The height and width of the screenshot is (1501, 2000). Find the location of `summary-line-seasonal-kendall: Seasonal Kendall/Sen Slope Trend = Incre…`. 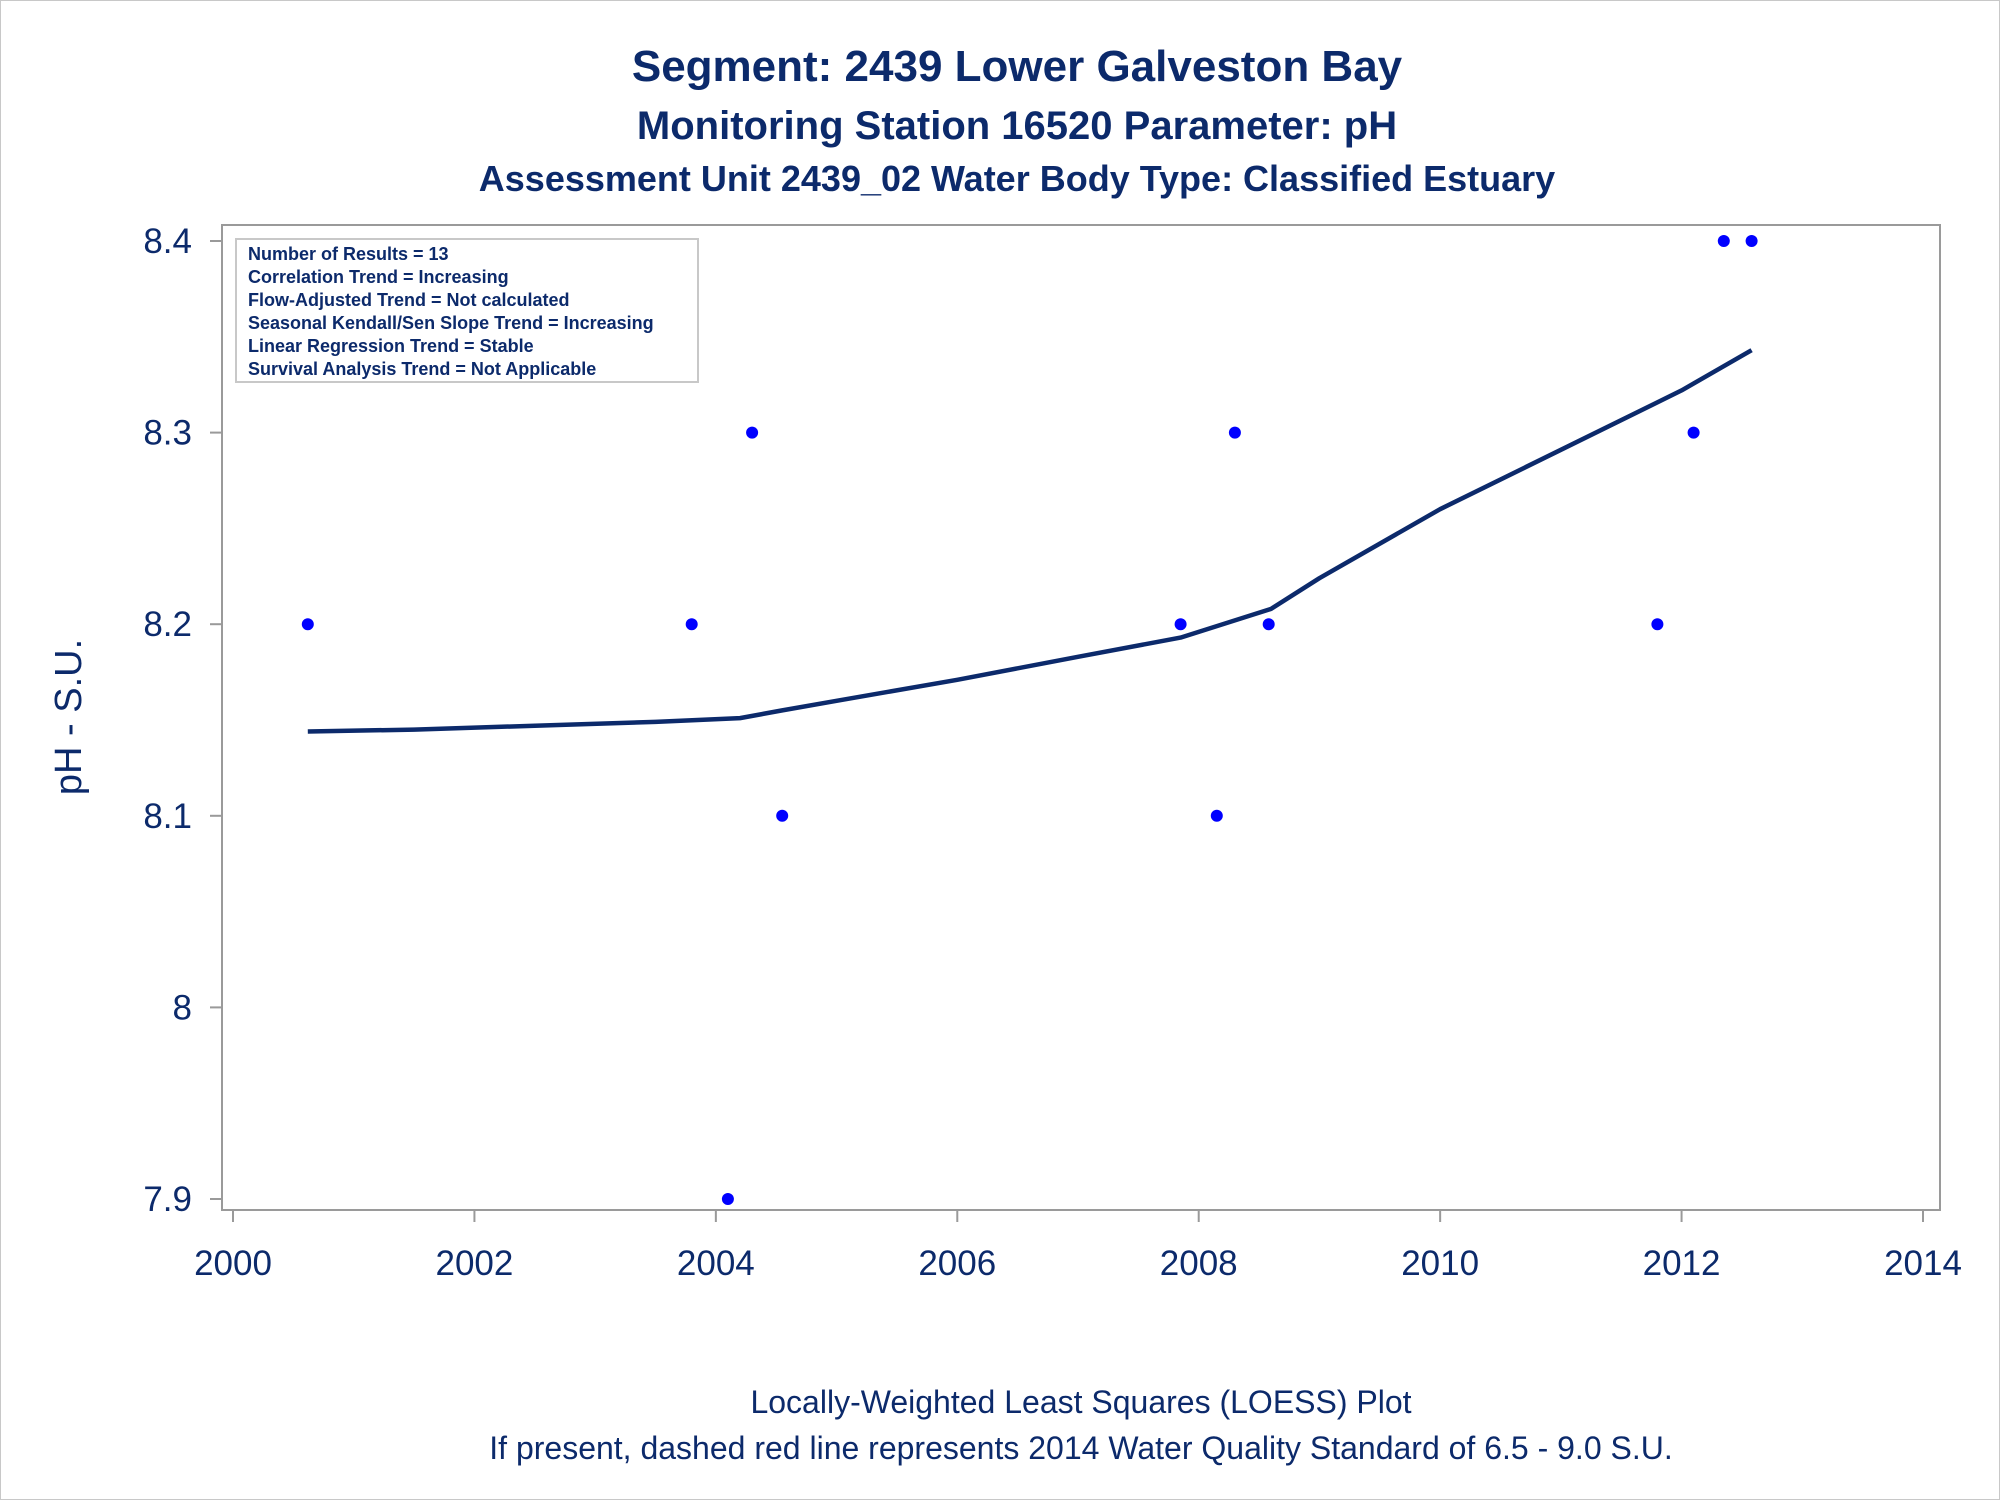

summary-line-seasonal-kendall: Seasonal Kendall/Sen Slope Trend = Incre… is located at coordinates (451, 323).